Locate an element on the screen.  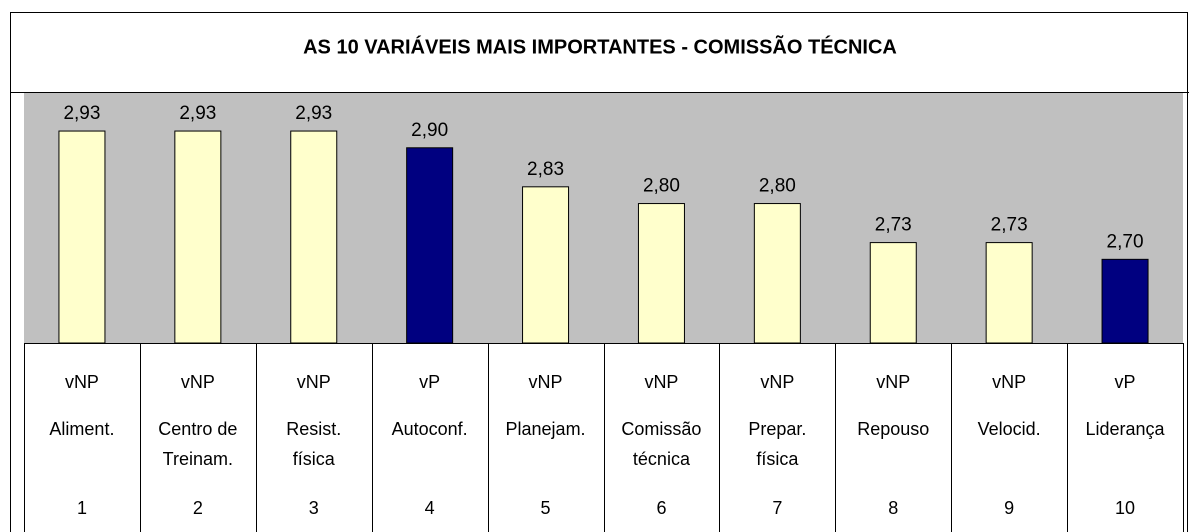
category-label: Prepar. física is located at coordinates (777, 444).